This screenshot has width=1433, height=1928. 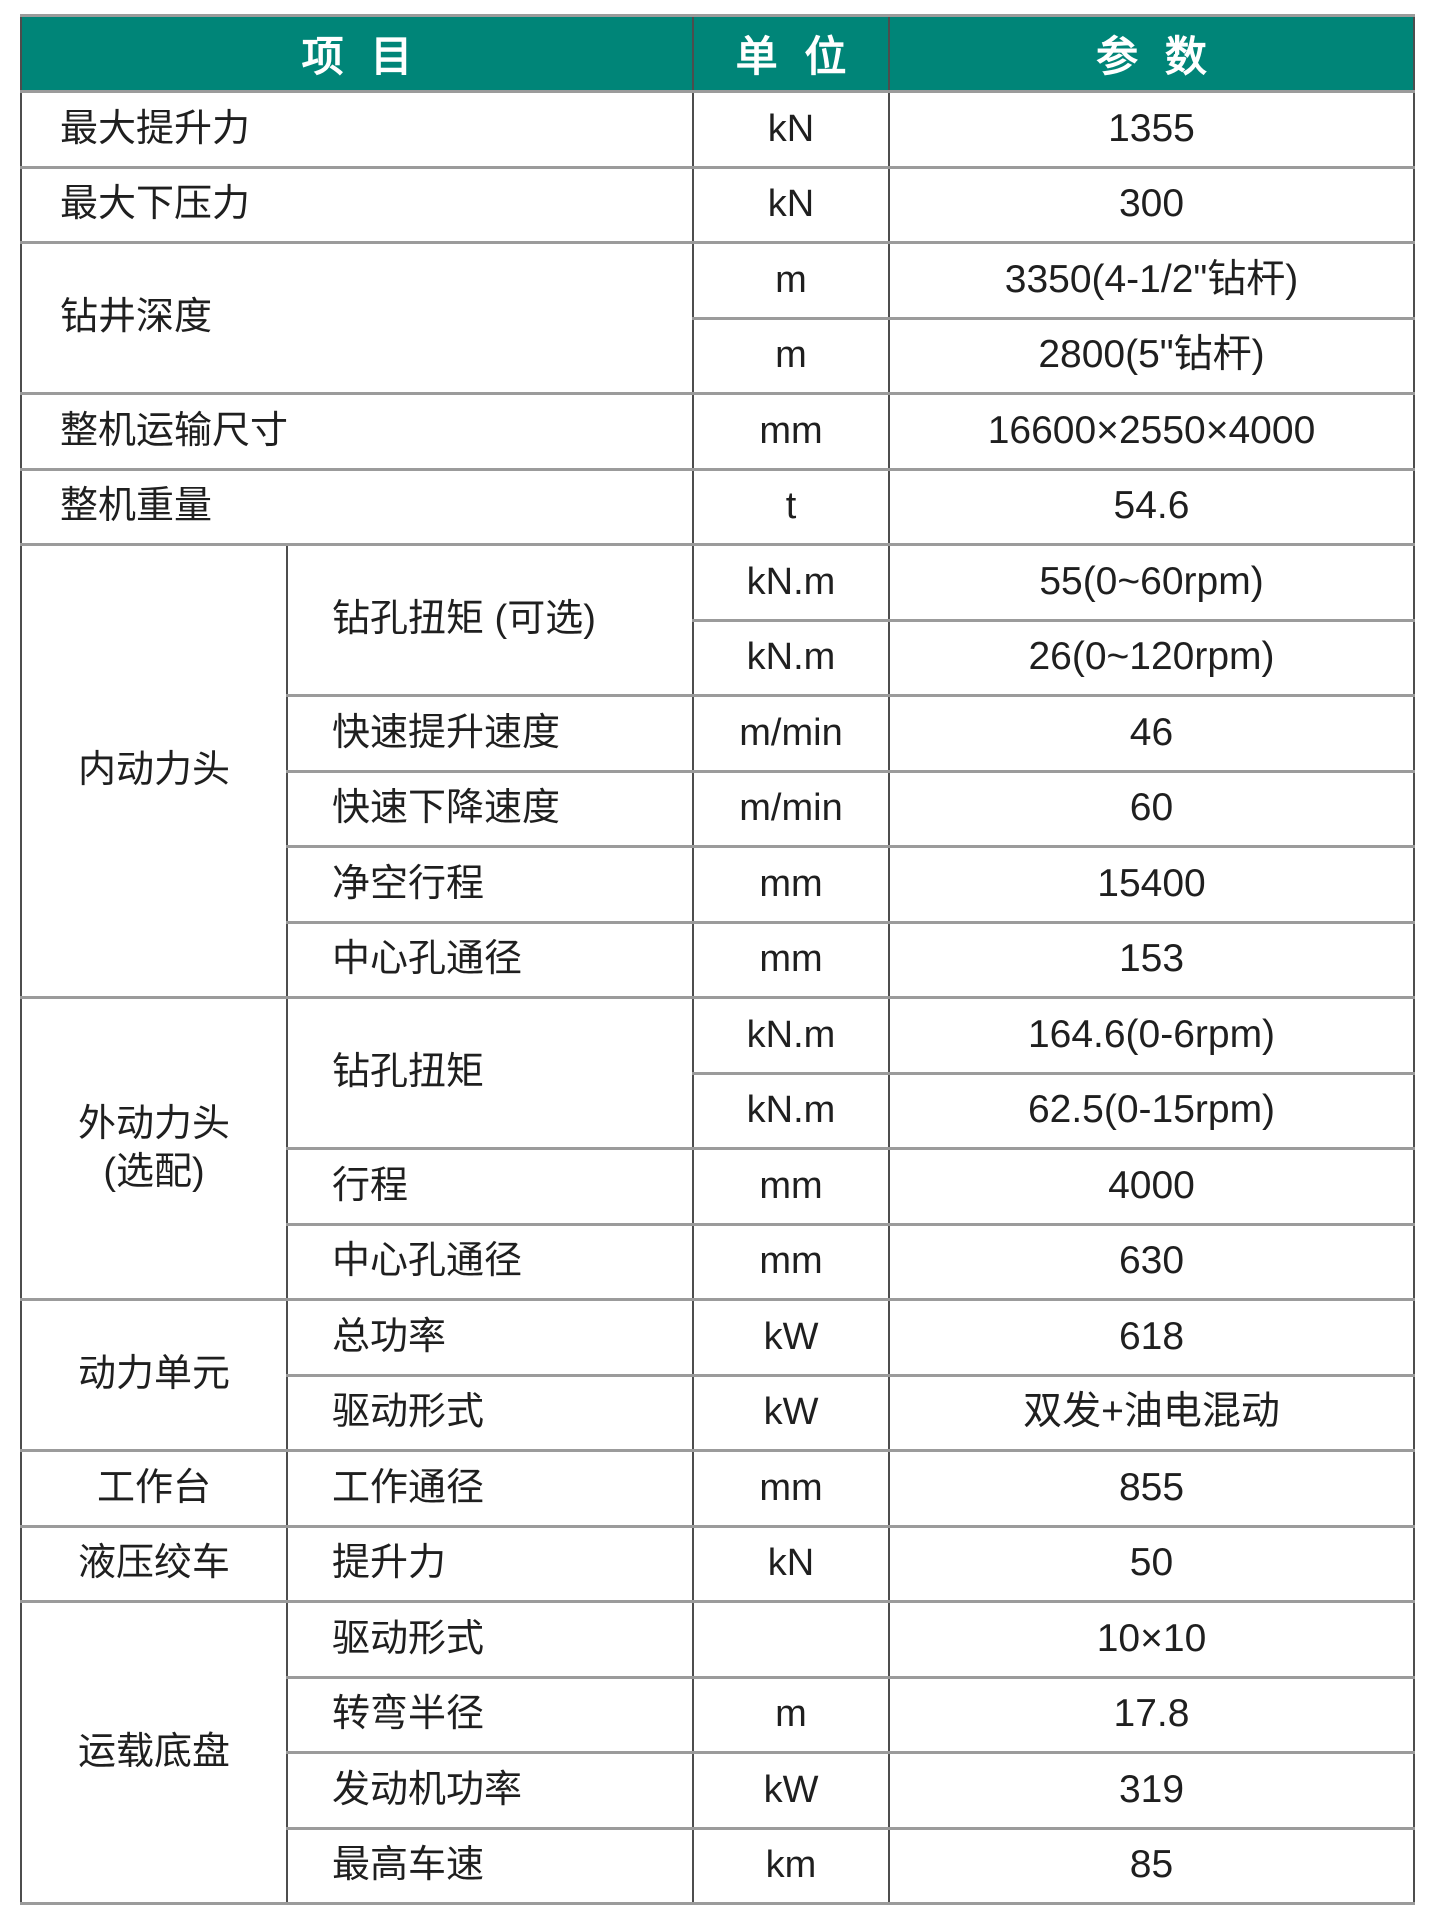 What do you see at coordinates (154, 1563) in the screenshot?
I see `group-label-cell: 液压绞车` at bounding box center [154, 1563].